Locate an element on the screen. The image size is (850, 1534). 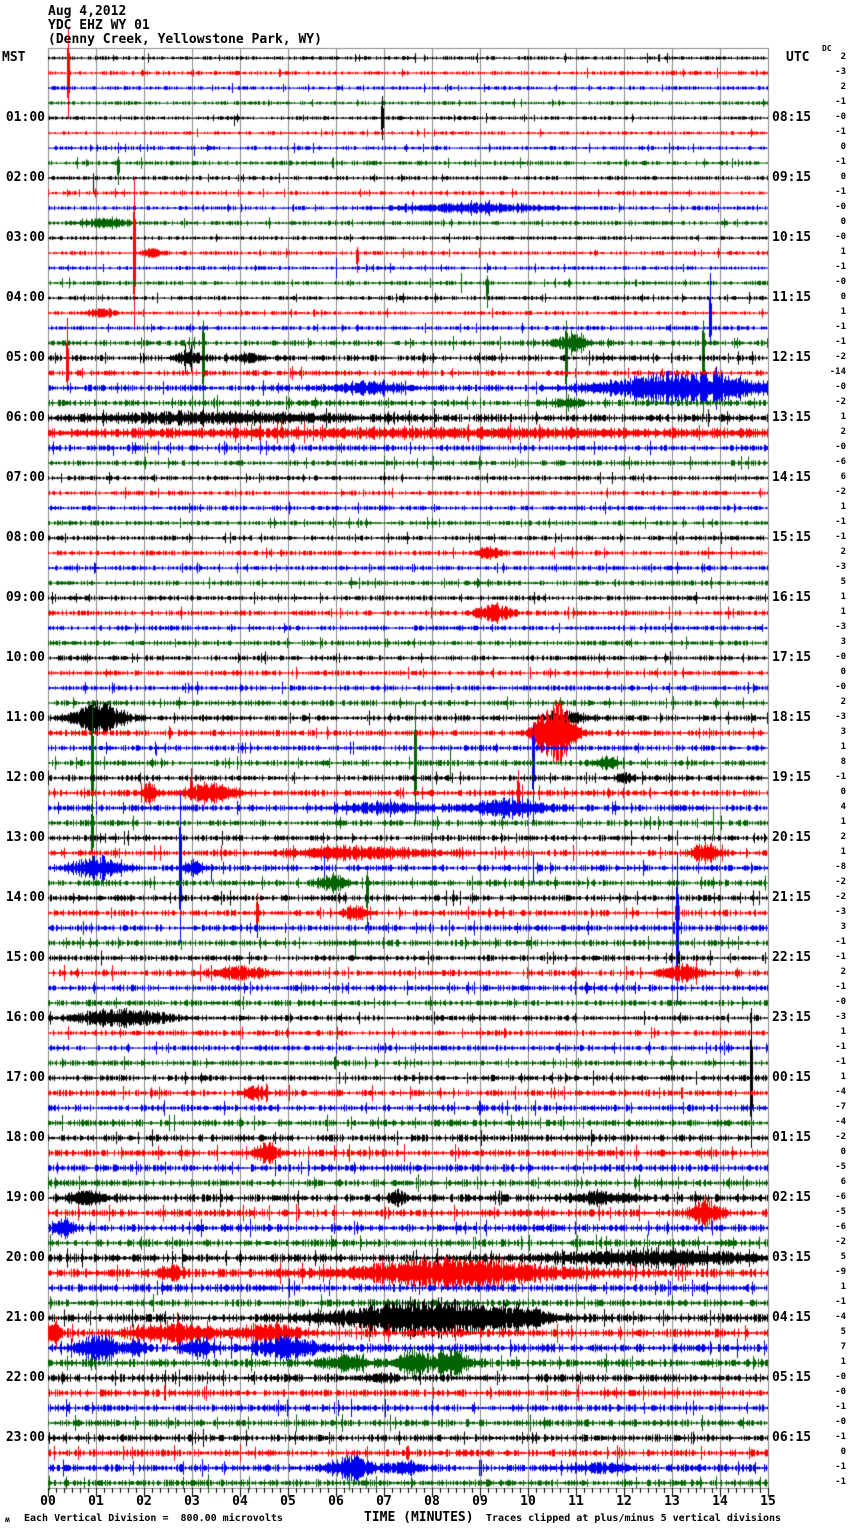
right-time-label: 00:15 is located at coordinates (792, 1077).